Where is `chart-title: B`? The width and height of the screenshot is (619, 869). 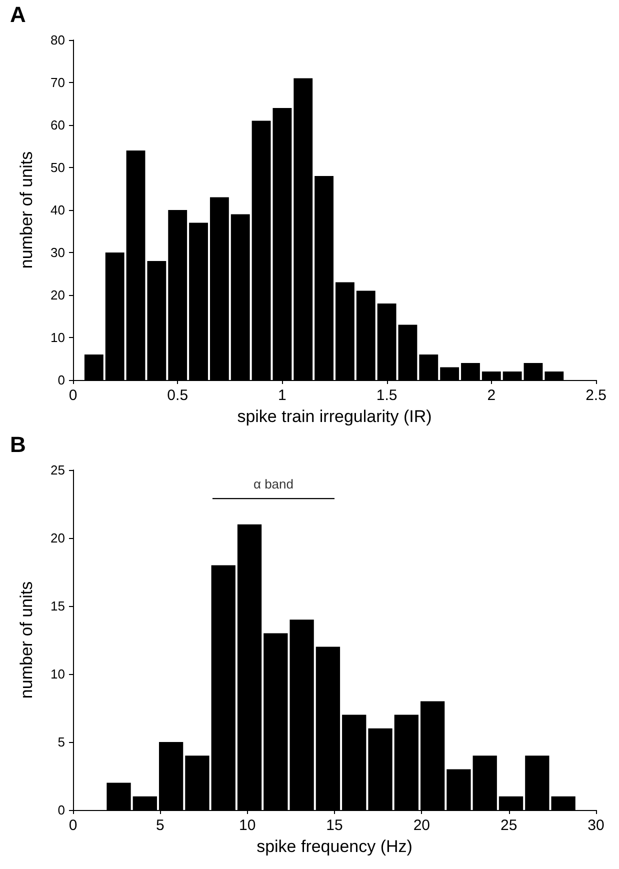 chart-title: B is located at coordinates (18, 445).